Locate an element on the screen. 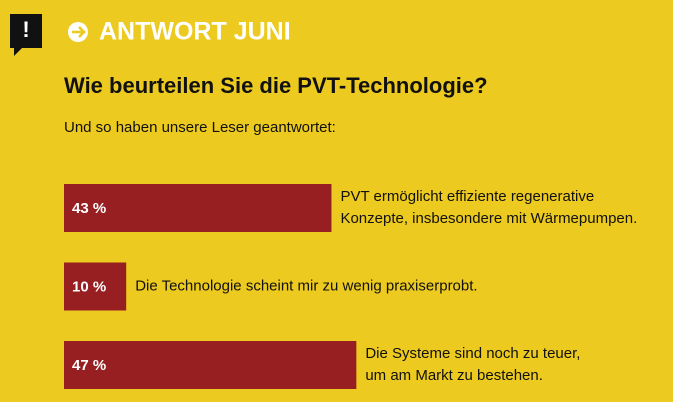  value-label: 47 % is located at coordinates (89, 365).